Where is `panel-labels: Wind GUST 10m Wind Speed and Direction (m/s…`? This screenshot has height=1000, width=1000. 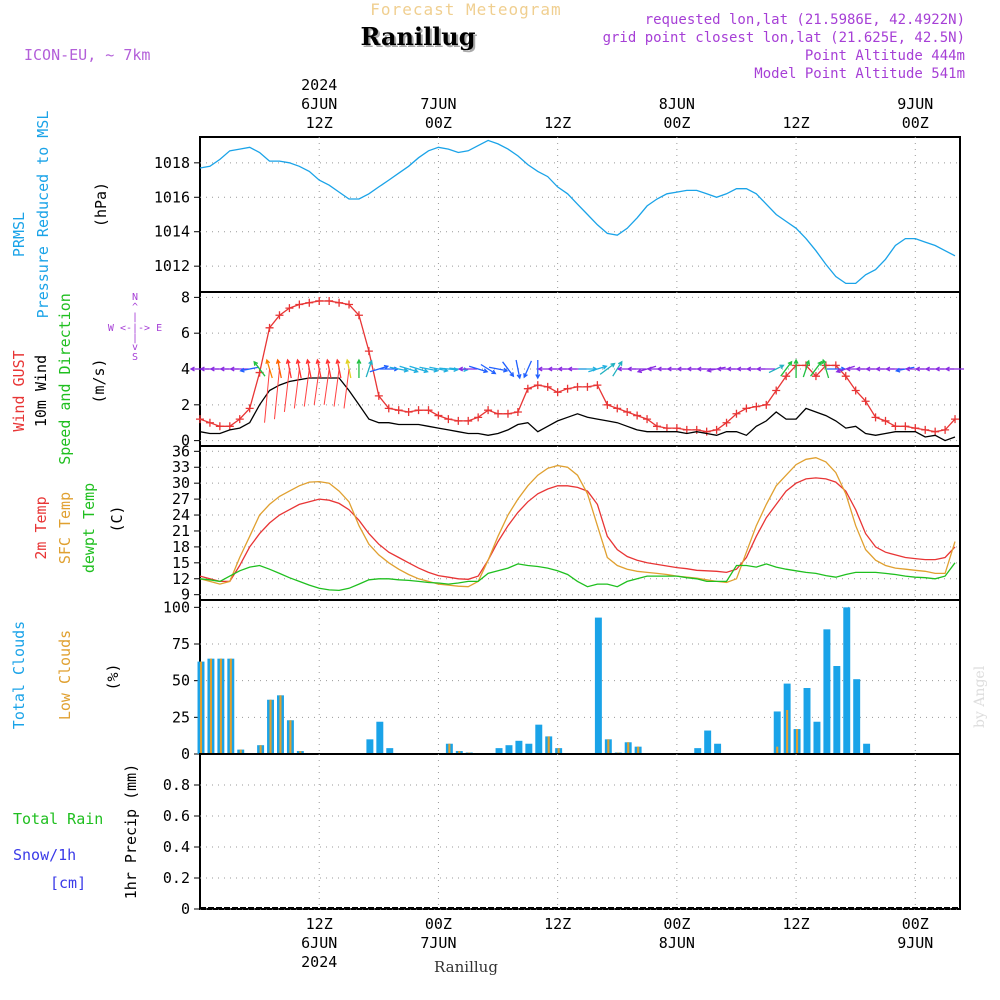 panel-labels: Wind GUST 10m Wind Speed and Direction (m/s… is located at coordinates (86, 378).